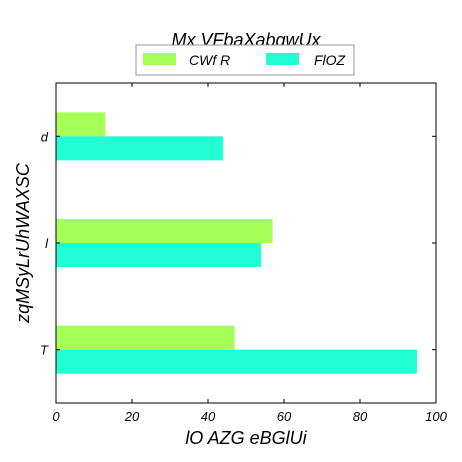  What do you see at coordinates (236, 361) in the screenshot?
I see `bar-floz-t` at bounding box center [236, 361].